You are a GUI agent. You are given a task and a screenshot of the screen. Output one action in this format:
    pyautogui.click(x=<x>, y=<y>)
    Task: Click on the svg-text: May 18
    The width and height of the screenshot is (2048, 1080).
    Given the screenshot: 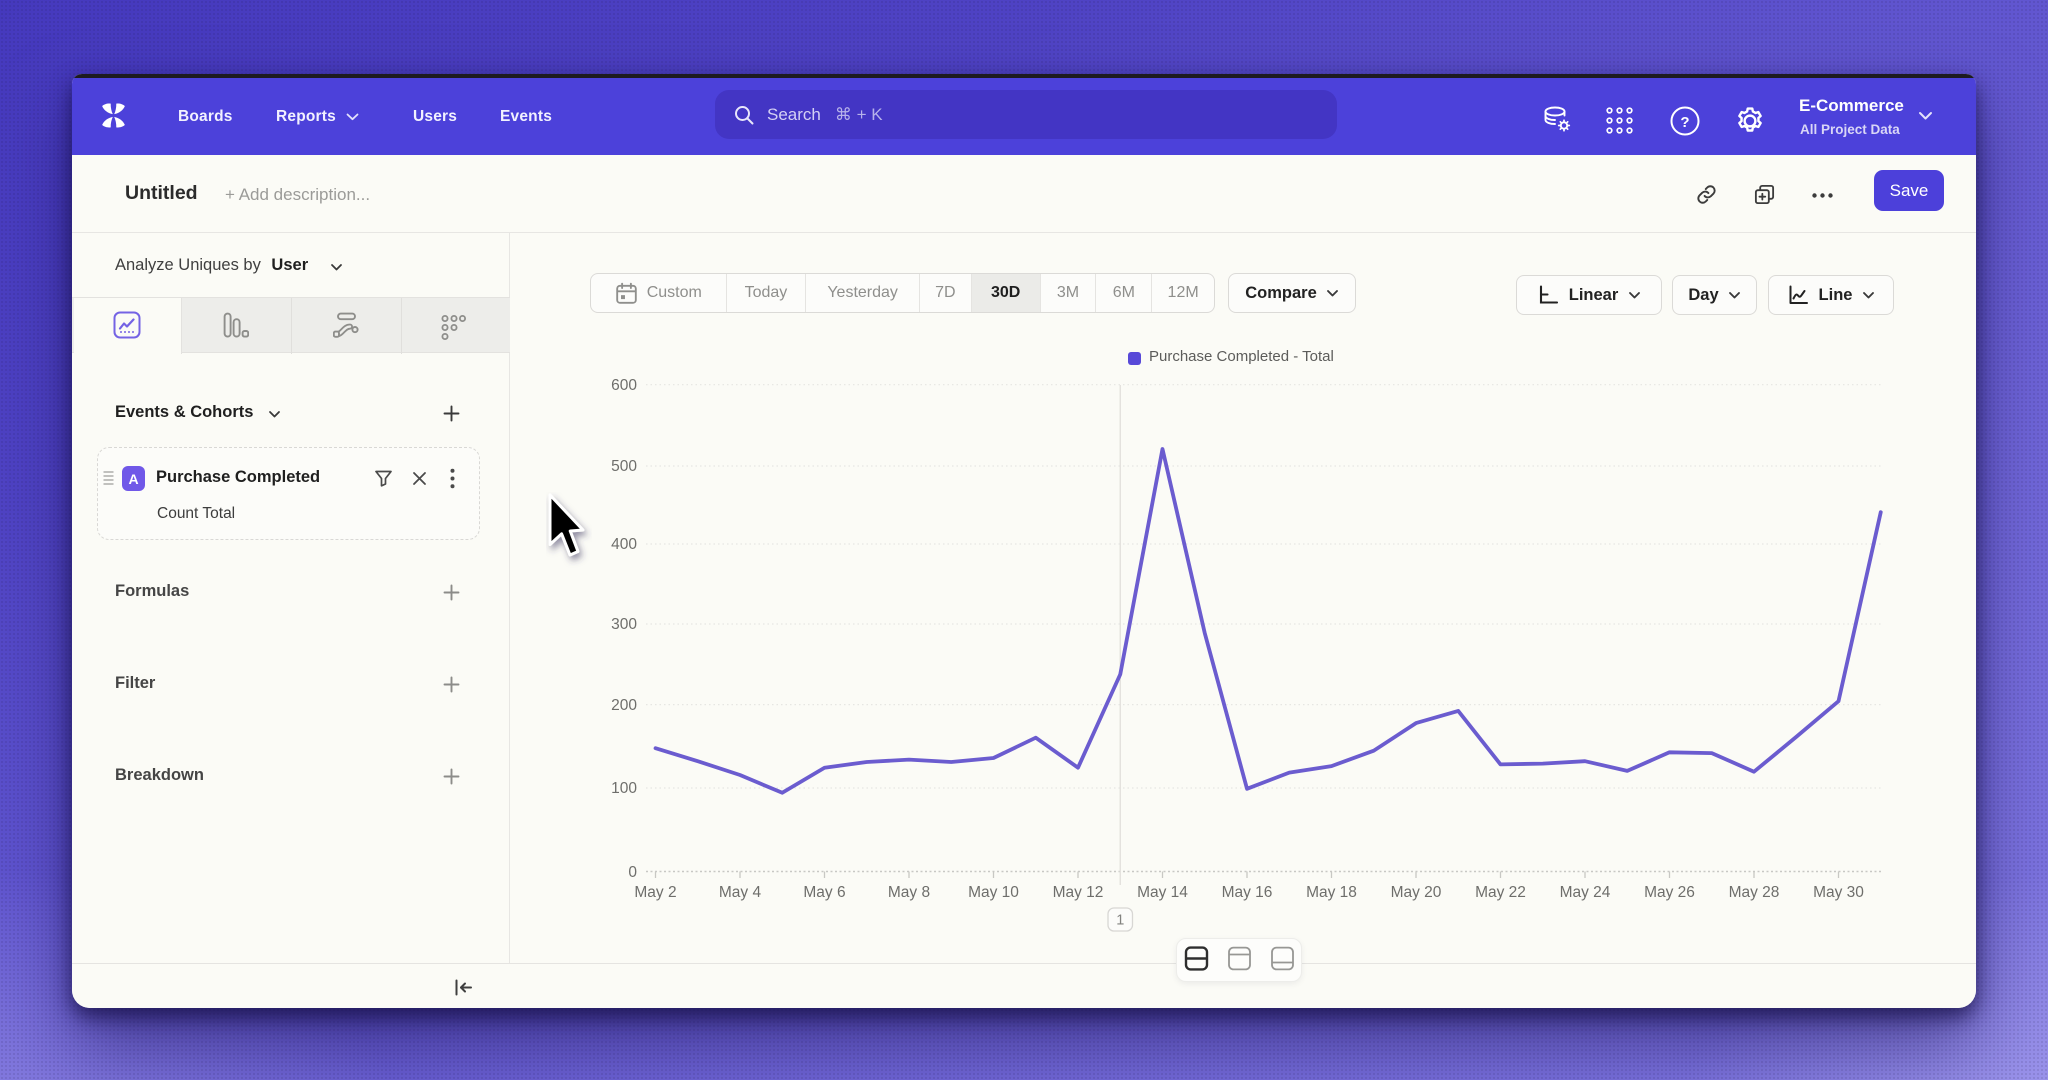 What is the action you would take?
    pyautogui.click(x=1331, y=892)
    